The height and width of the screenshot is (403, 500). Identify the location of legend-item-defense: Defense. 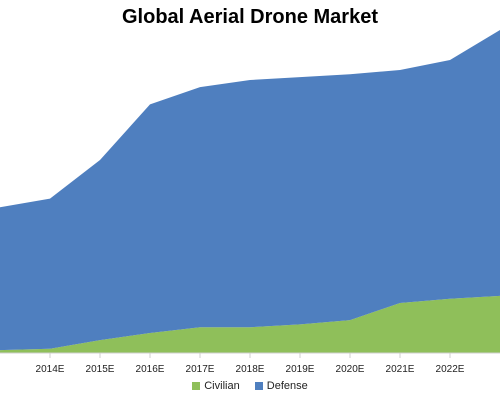
(281, 386).